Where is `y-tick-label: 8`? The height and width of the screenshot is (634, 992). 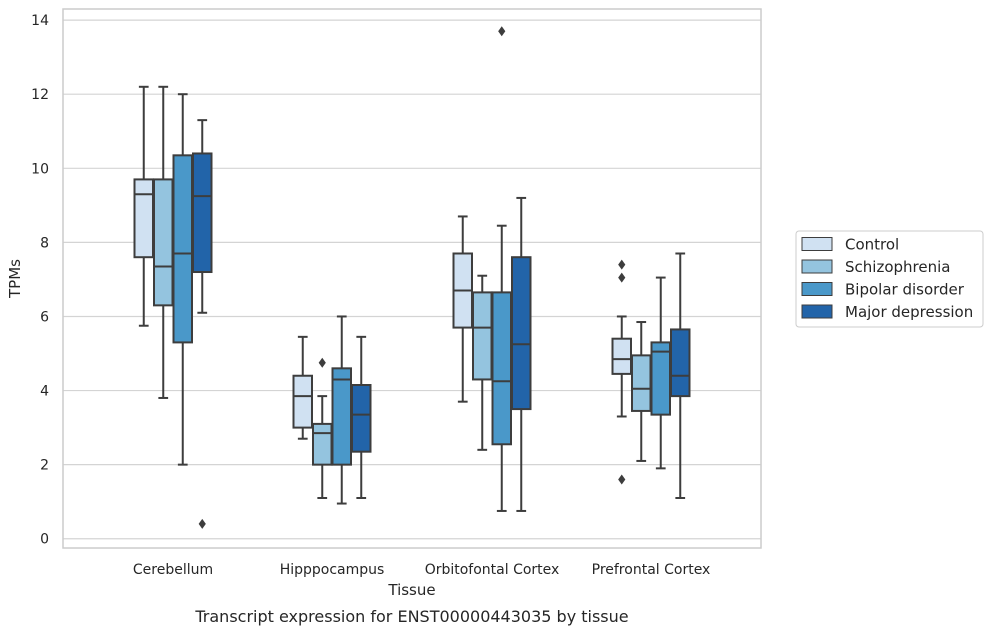 y-tick-label: 8 is located at coordinates (44, 243).